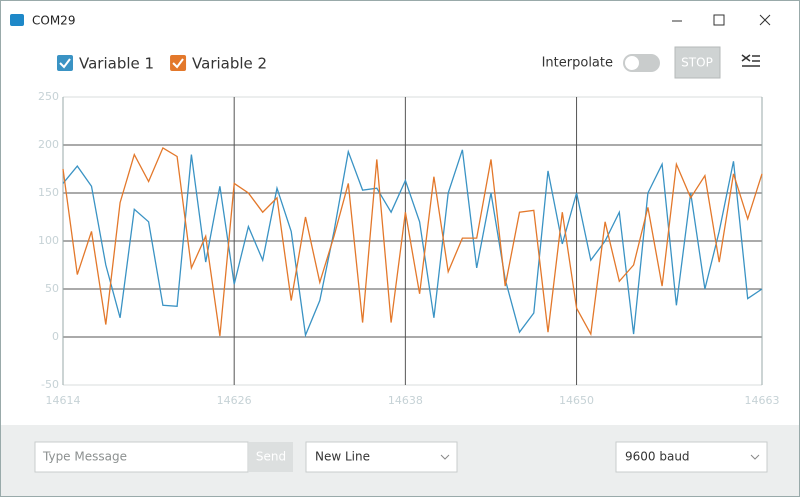  I want to click on maximize-button, so click(719, 20).